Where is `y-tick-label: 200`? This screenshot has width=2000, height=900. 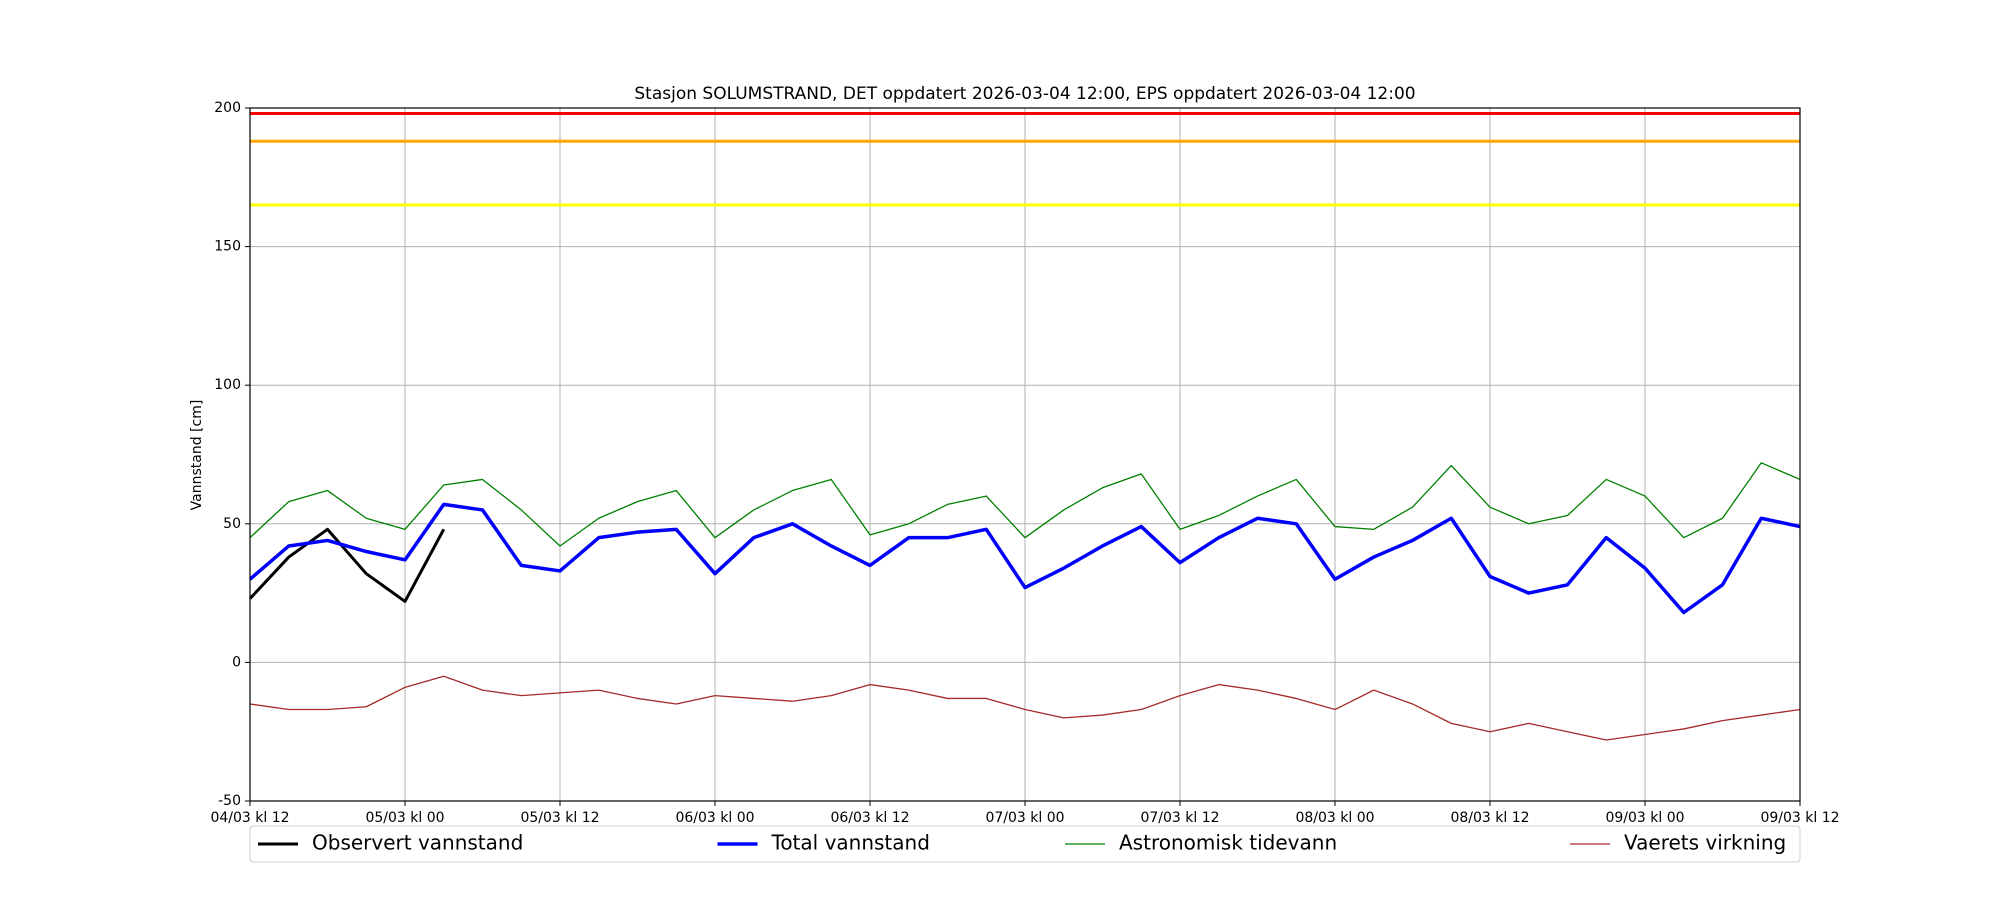 y-tick-label: 200 is located at coordinates (227, 108).